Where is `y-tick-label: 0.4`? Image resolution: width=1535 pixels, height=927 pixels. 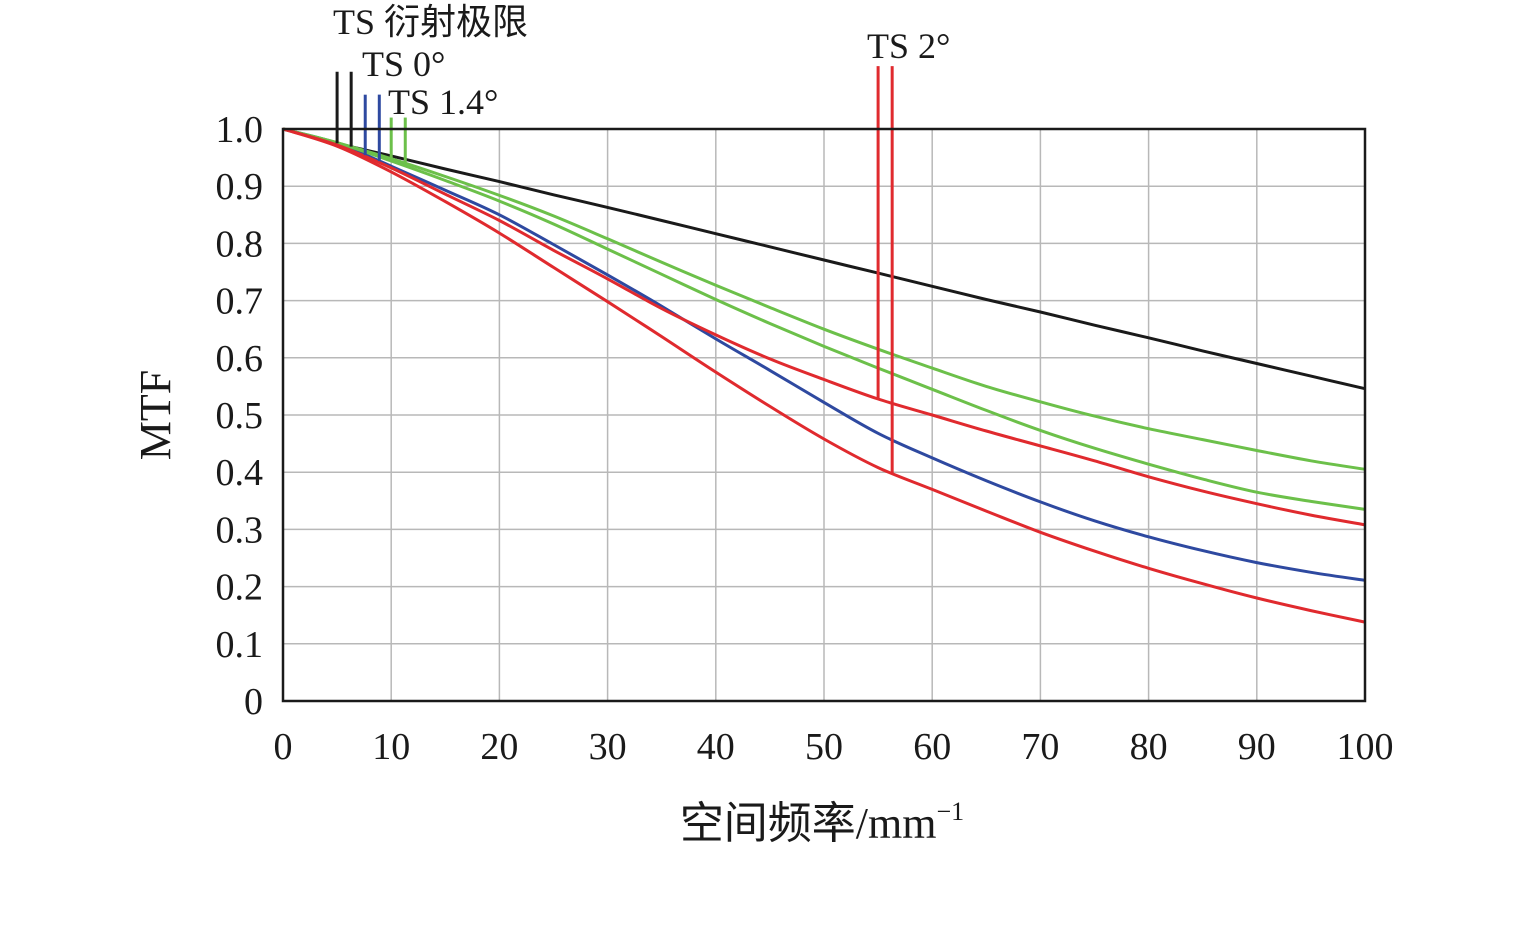
y-tick-label: 0.4 is located at coordinates (240, 473).